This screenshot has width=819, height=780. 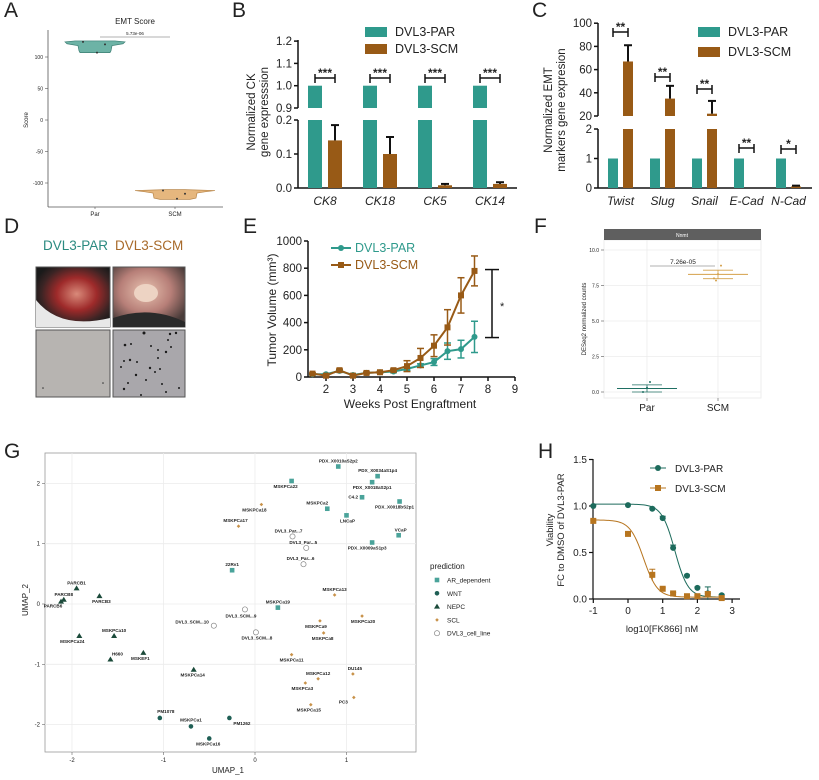 I want to click on umap-point-label: 22Rv1, so click(x=232, y=564).